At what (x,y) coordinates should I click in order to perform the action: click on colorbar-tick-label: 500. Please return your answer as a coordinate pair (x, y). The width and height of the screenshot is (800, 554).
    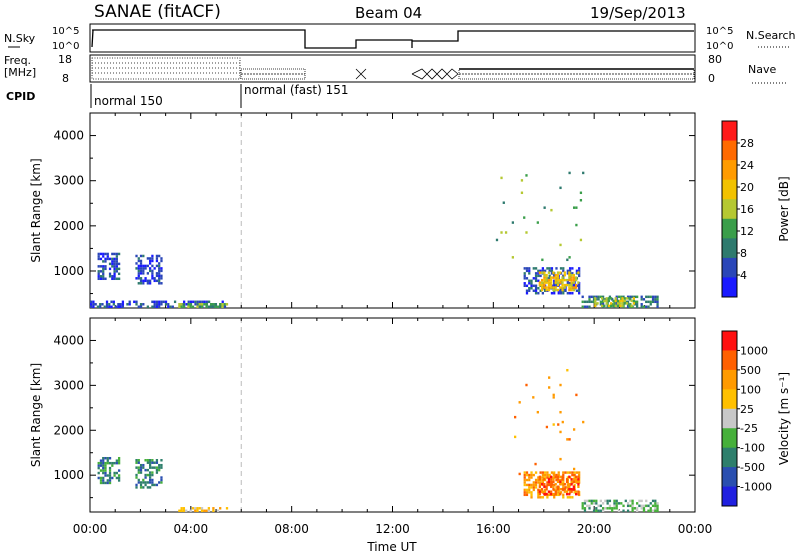
    Looking at the image, I should click on (750, 370).